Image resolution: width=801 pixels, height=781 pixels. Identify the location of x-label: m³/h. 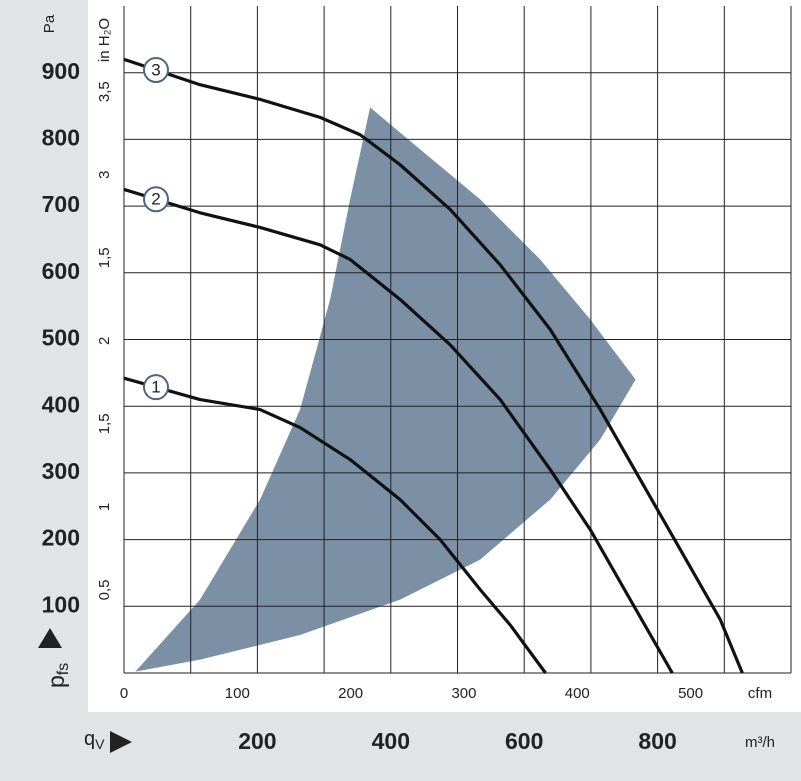
(760, 742).